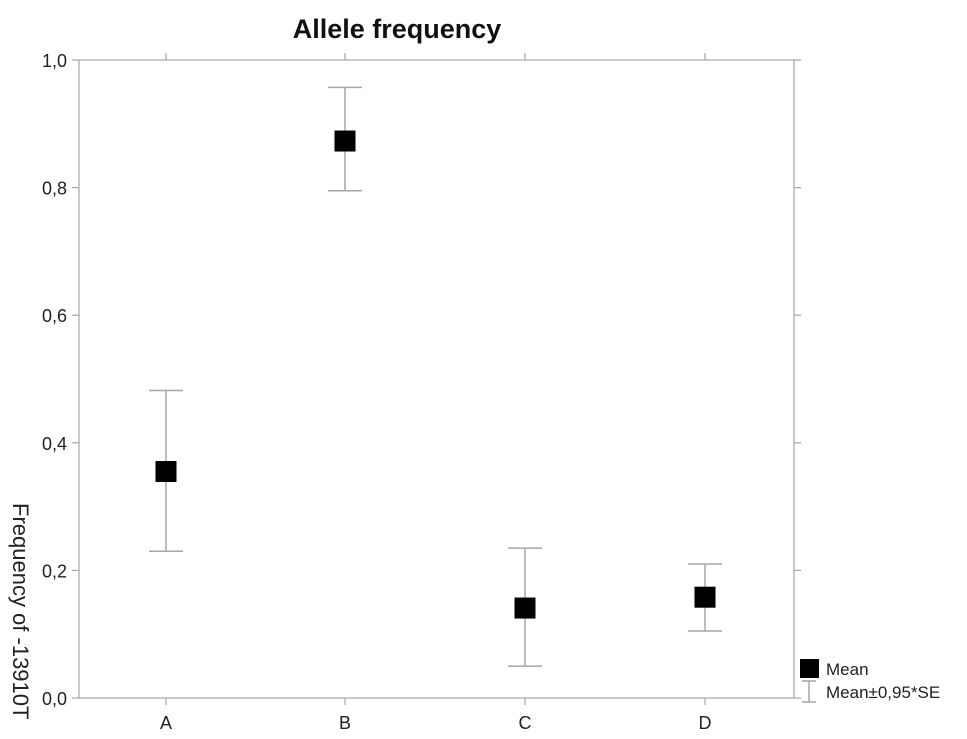 The image size is (967, 739). What do you see at coordinates (166, 723) in the screenshot?
I see `x-tick-label: A` at bounding box center [166, 723].